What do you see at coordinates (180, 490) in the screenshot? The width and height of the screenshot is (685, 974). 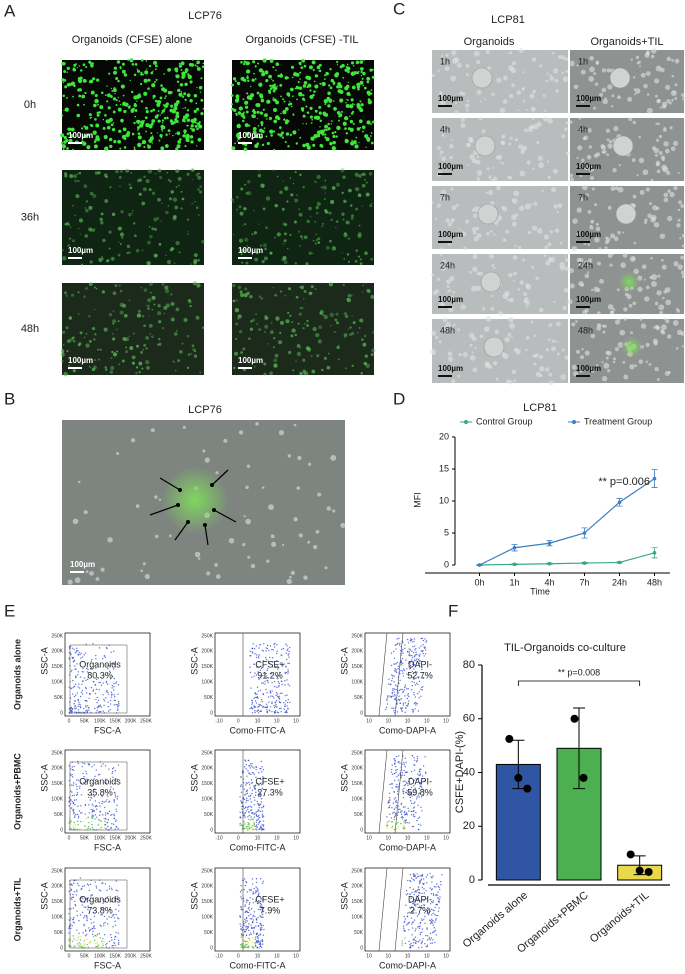 I see `arrow-head` at bounding box center [180, 490].